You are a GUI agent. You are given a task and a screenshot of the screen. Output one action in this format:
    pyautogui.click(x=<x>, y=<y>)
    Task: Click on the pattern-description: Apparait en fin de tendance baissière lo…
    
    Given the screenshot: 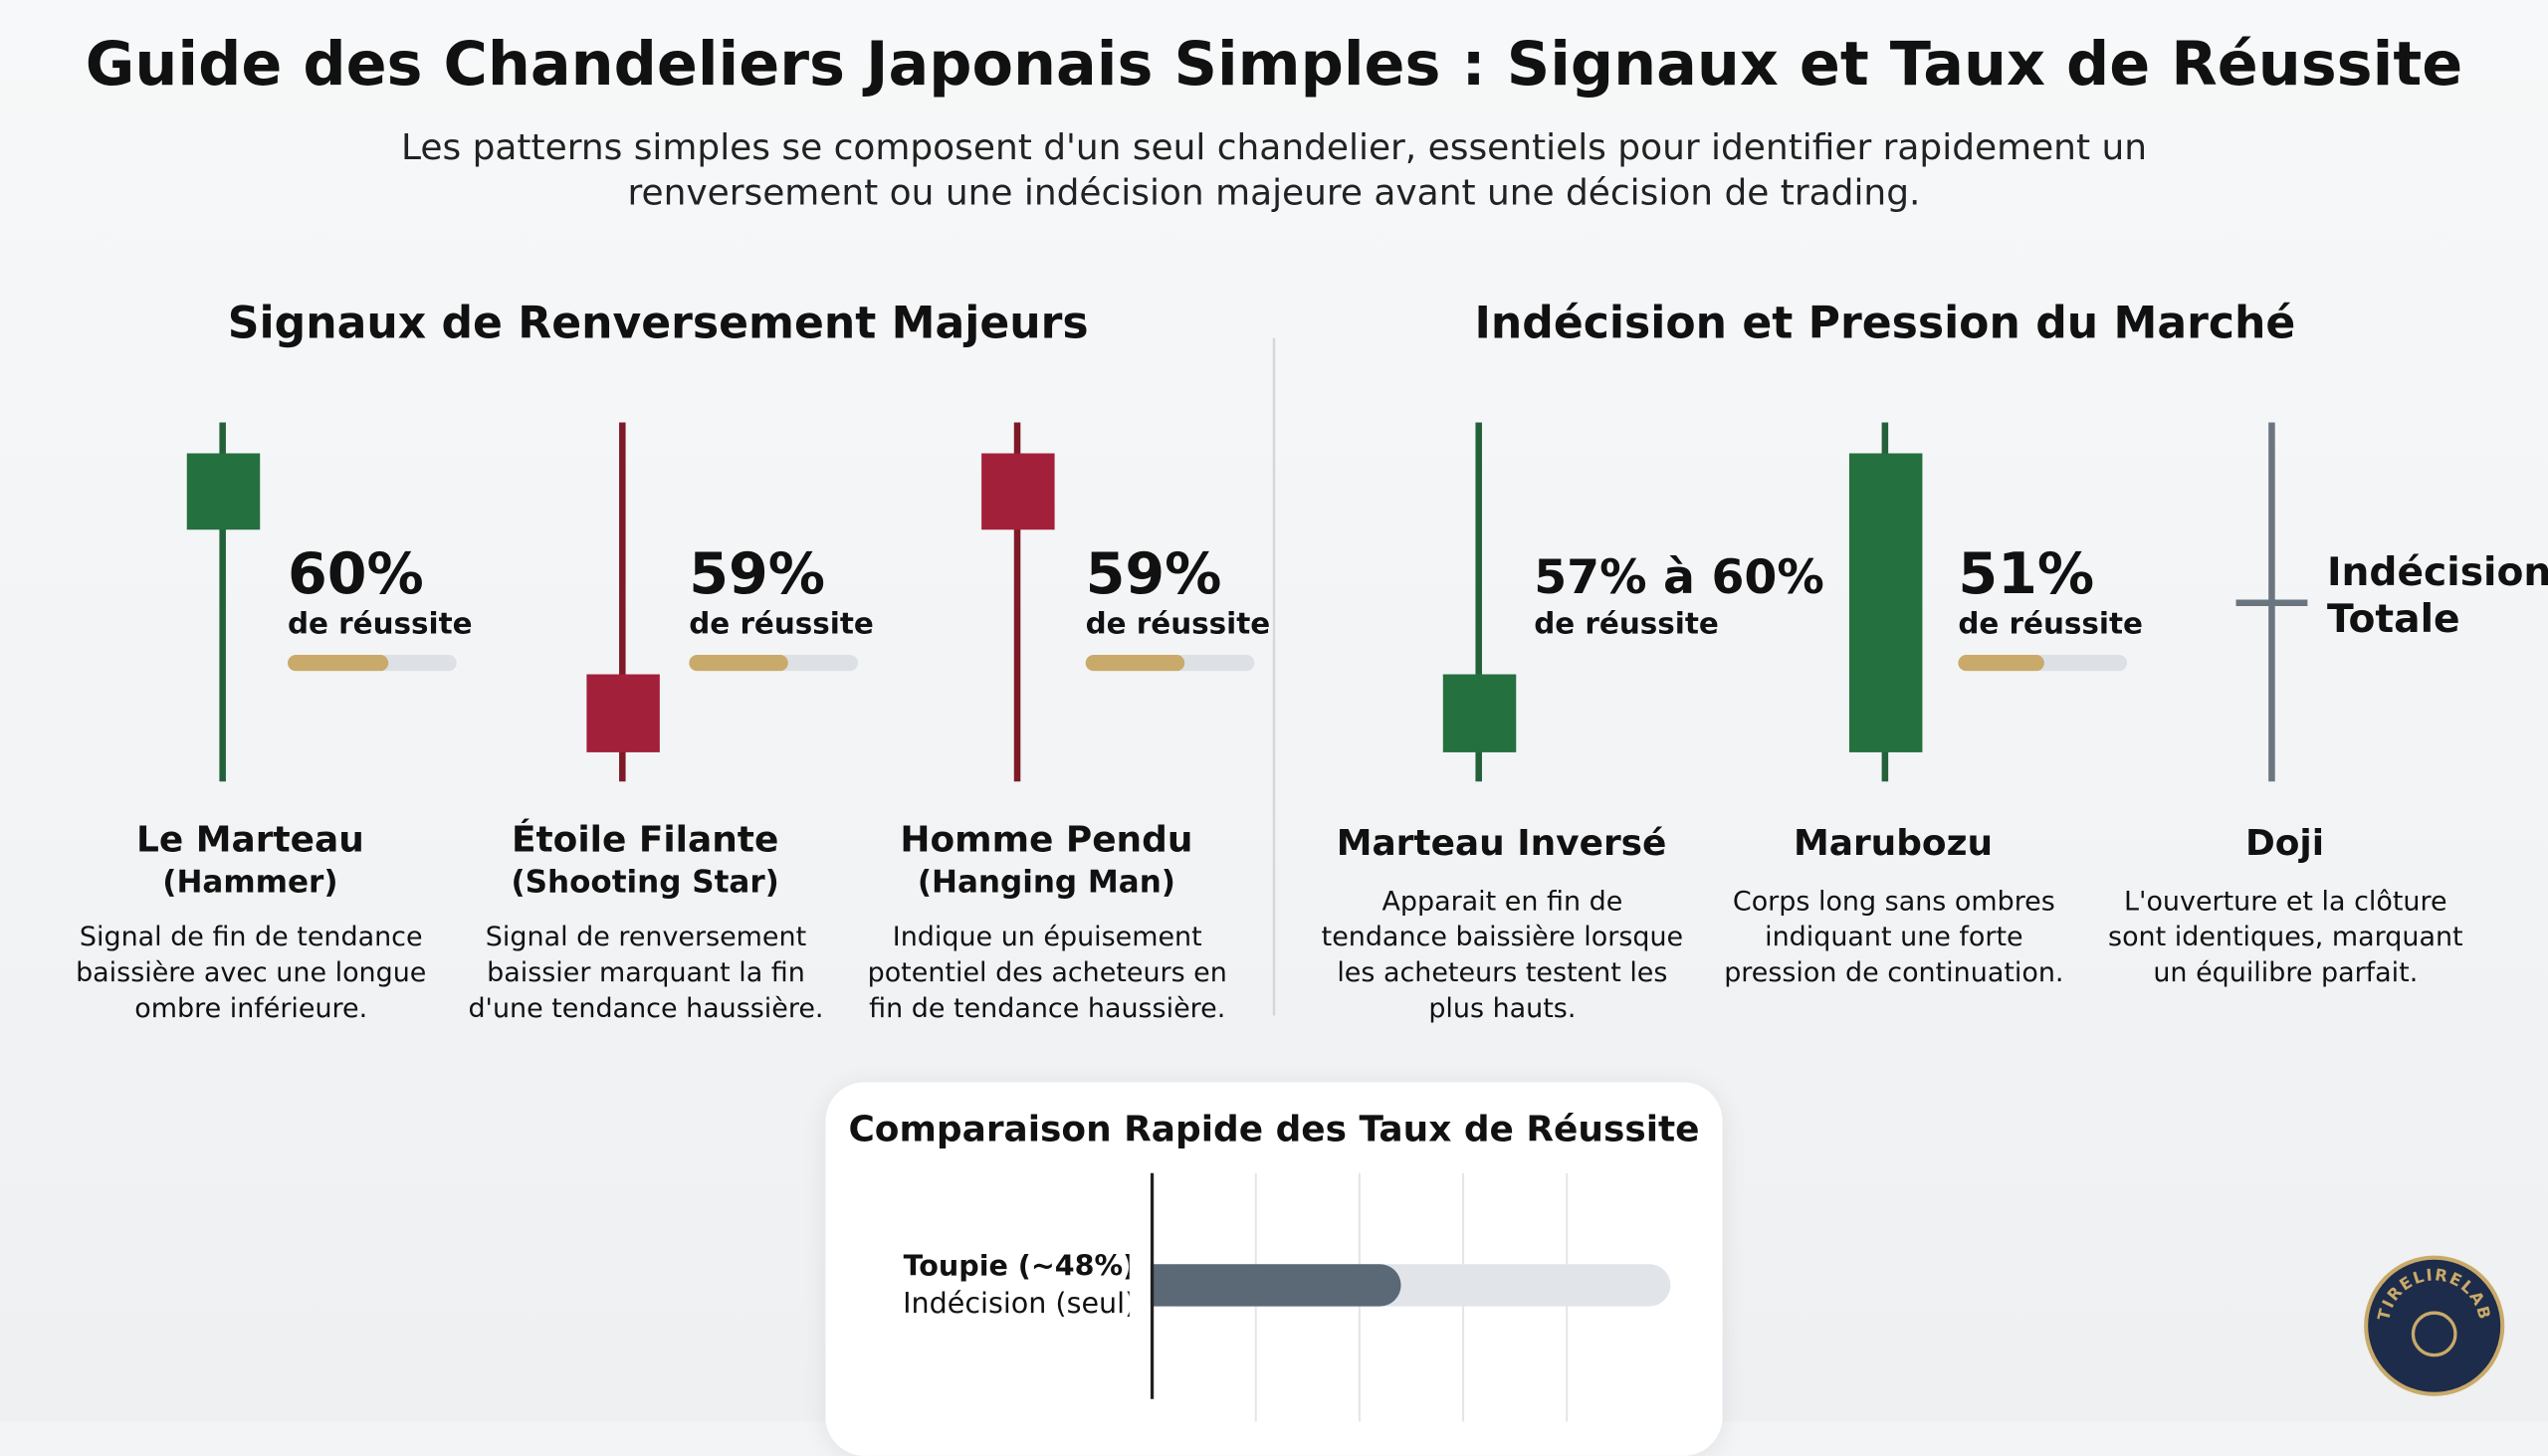 What is the action you would take?
    pyautogui.click(x=1502, y=954)
    